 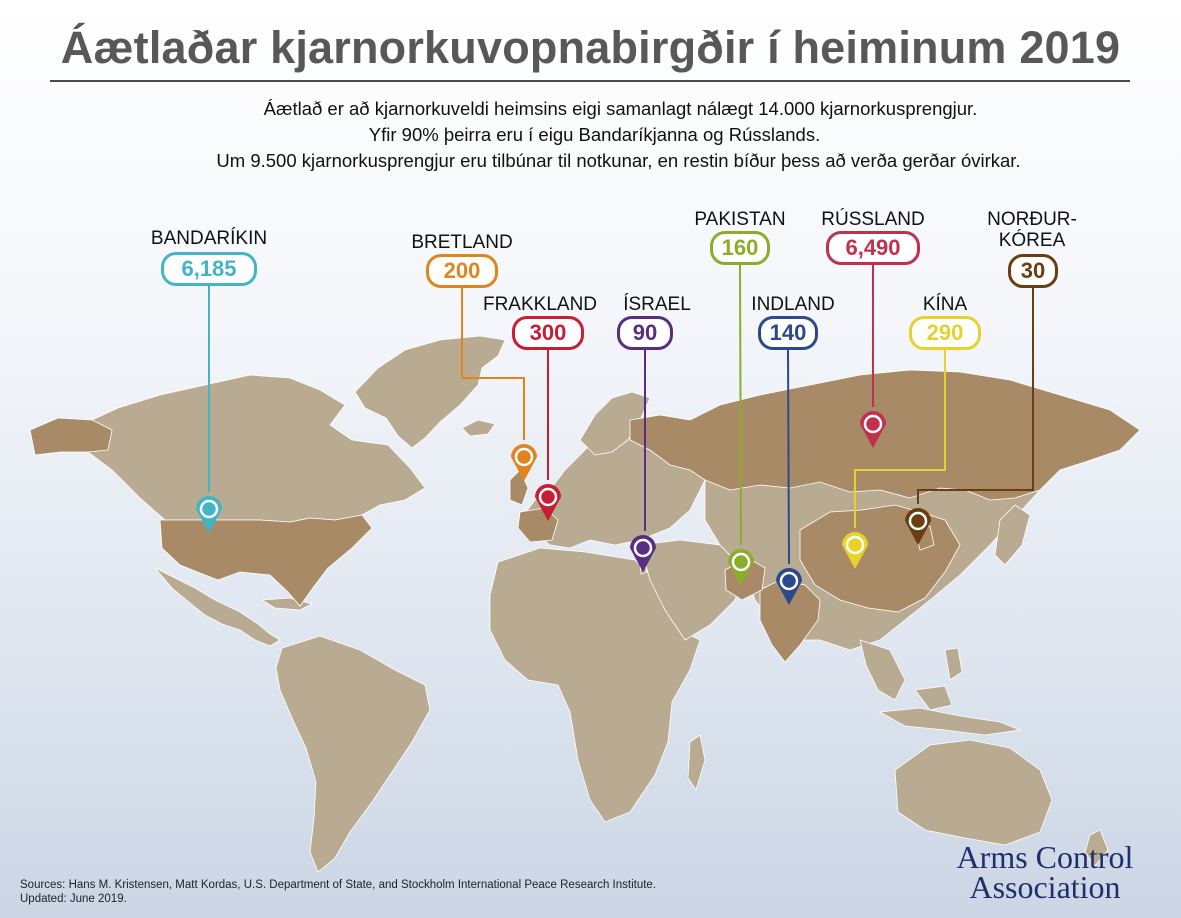 I want to click on warhead-count-badge: 160, so click(x=740, y=248).